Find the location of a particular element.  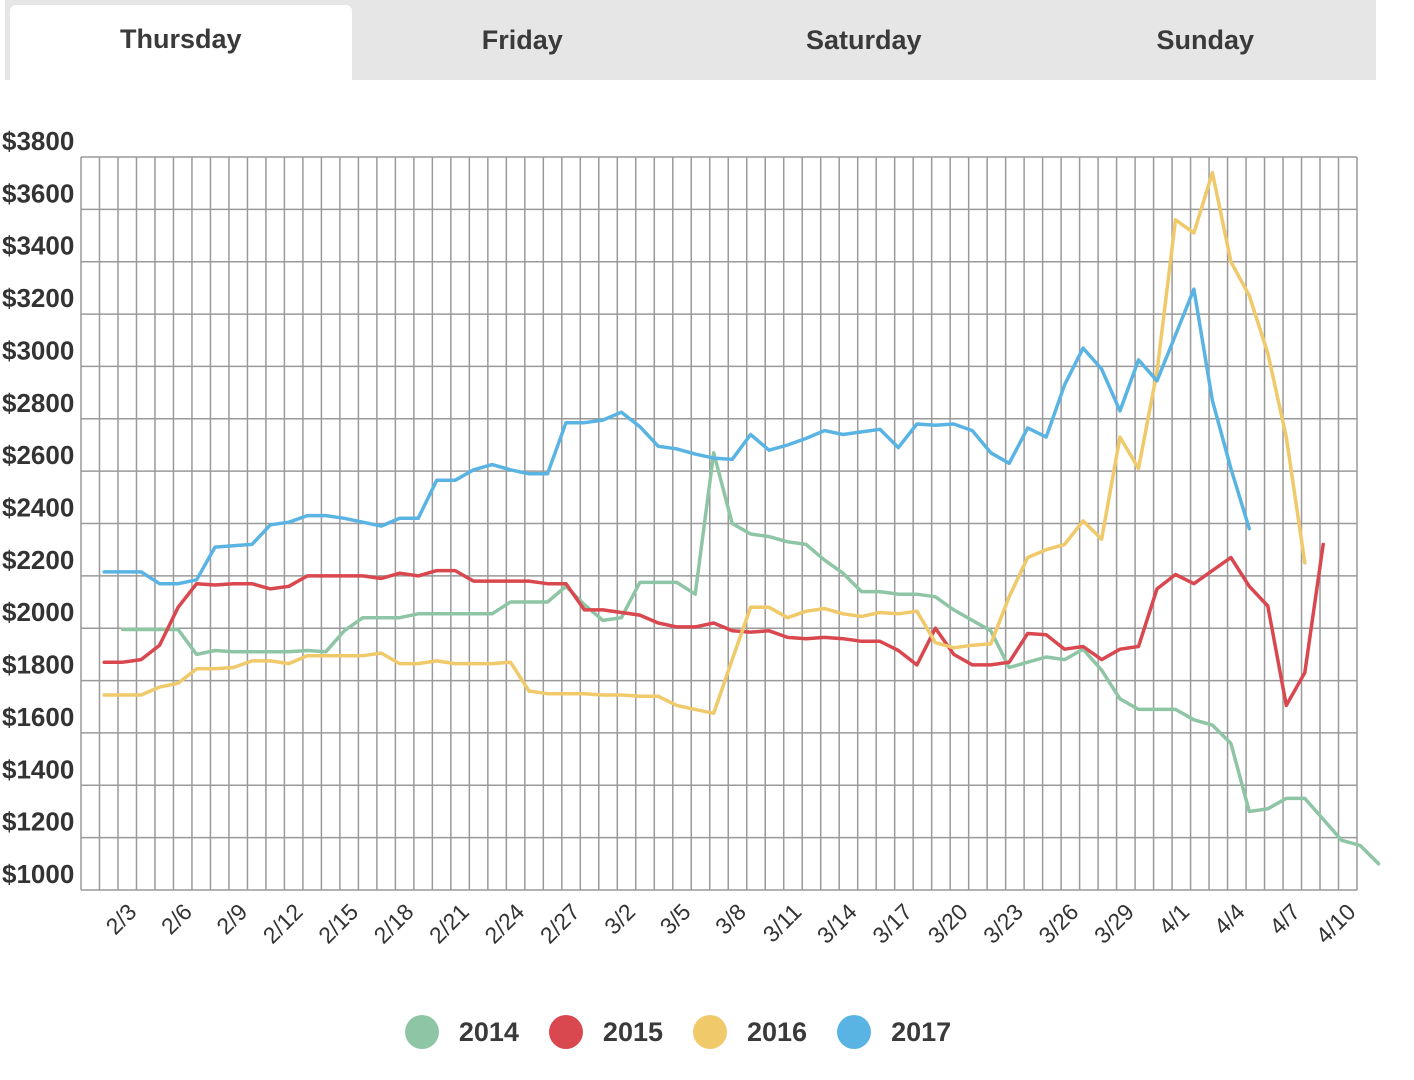

x-tick-label: 3/2 is located at coordinates (619, 918).